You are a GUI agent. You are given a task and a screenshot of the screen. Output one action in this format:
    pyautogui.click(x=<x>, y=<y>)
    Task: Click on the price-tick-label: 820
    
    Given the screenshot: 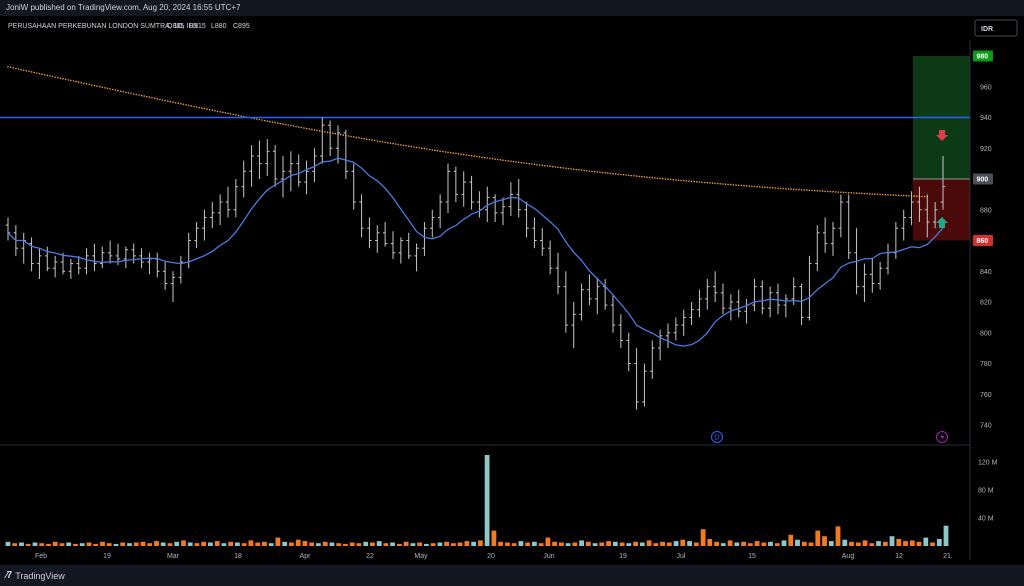 What is the action you would take?
    pyautogui.click(x=986, y=303)
    